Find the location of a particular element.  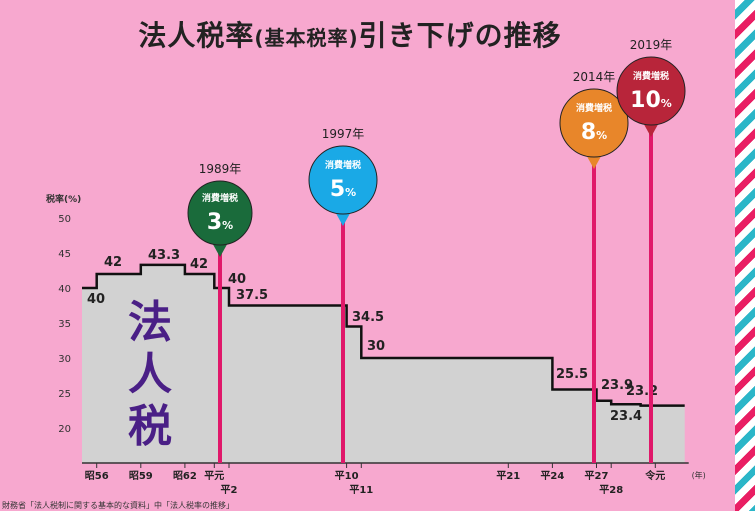

x-tick-label: 昭56 is located at coordinates (97, 476).